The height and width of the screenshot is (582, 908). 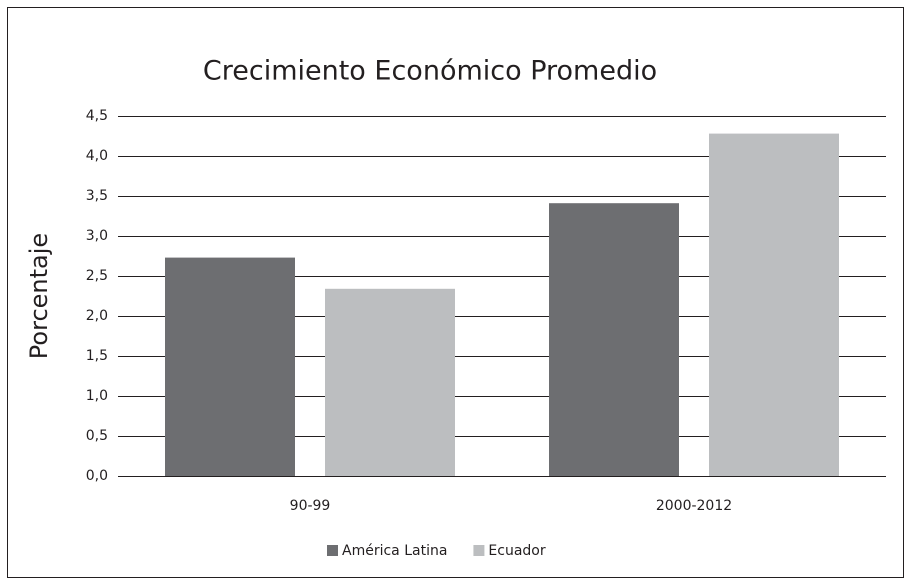 I want to click on y-tick-label: 0,5, so click(x=97, y=436).